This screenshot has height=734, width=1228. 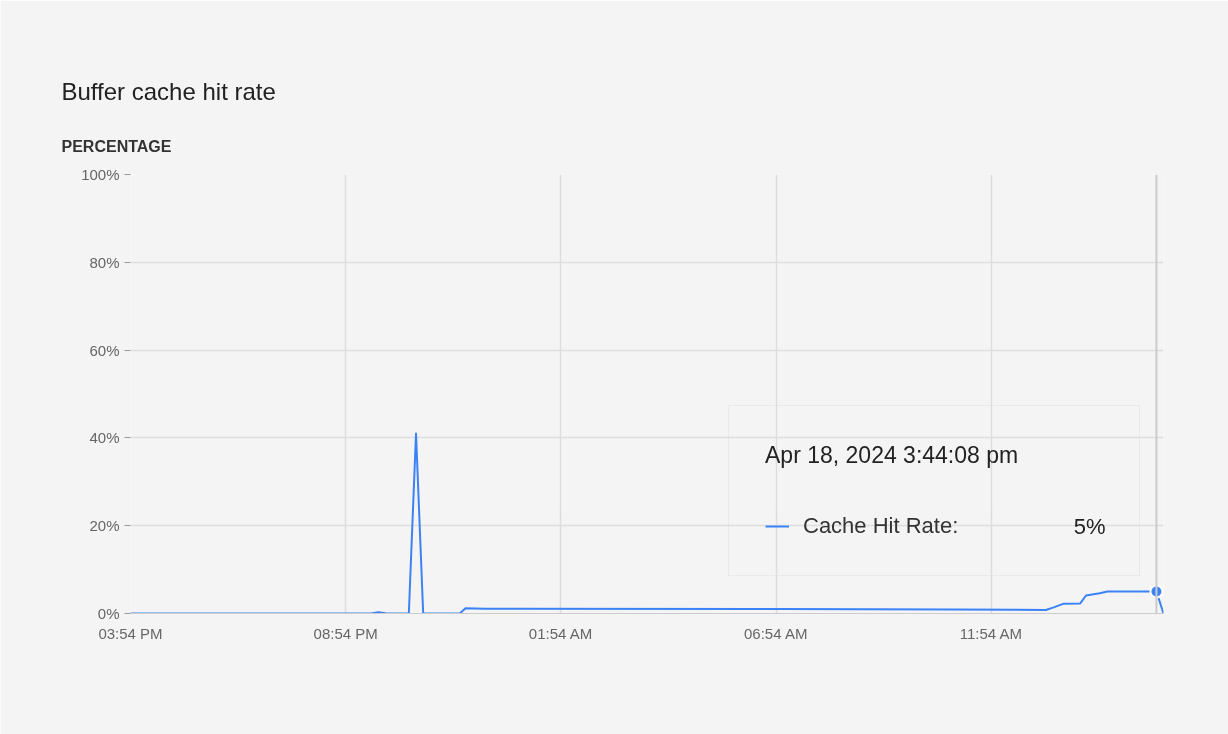 What do you see at coordinates (104, 526) in the screenshot?
I see `y-tick-label: 20%` at bounding box center [104, 526].